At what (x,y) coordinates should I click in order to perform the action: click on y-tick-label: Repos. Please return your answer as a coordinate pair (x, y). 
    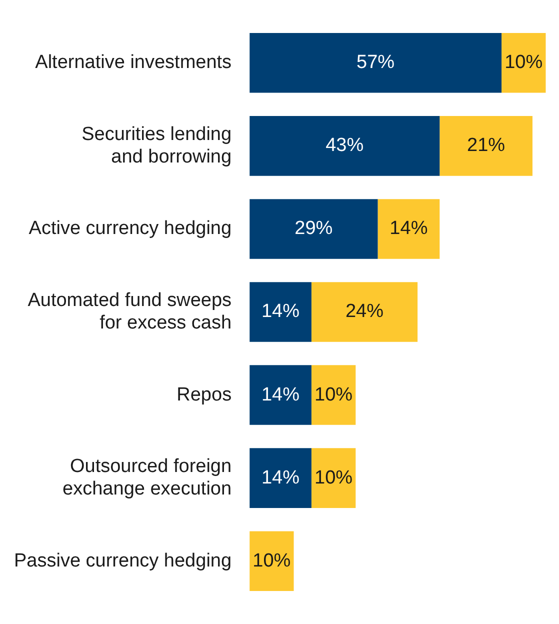
    Looking at the image, I should click on (204, 395).